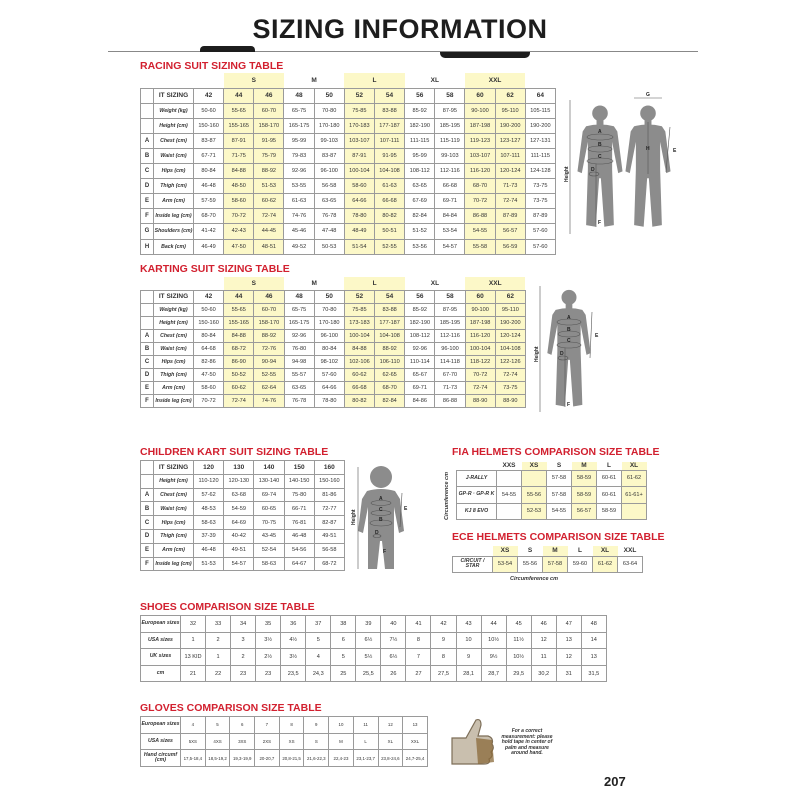 The image size is (800, 800). Describe the element at coordinates (299, 186) in the screenshot. I see `table-cell: 53-55` at that location.